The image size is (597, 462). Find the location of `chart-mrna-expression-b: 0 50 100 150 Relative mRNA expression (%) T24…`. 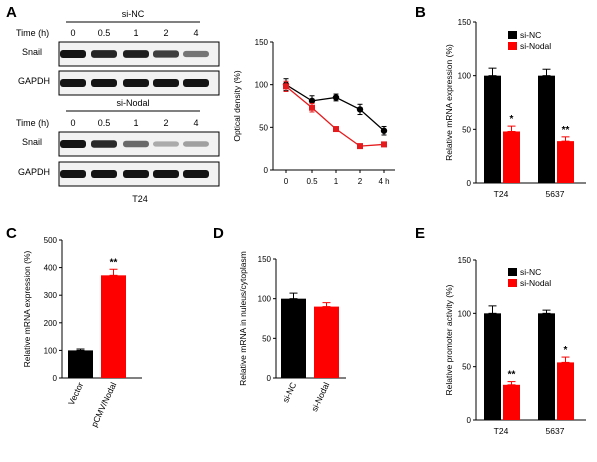

chart-mrna-expression-b: 0 50 100 150 Relative mRNA expression (%) T24… is located at coordinates (515, 108).